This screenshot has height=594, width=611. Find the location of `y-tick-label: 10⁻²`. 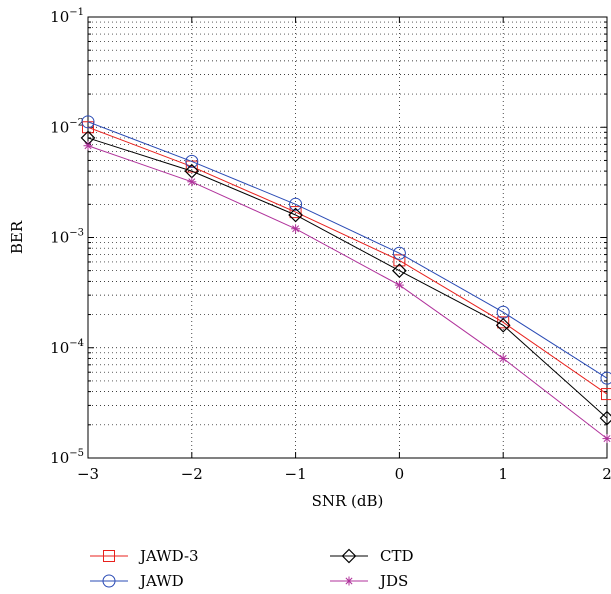

y-tick-label: 10⁻² is located at coordinates (67, 126).